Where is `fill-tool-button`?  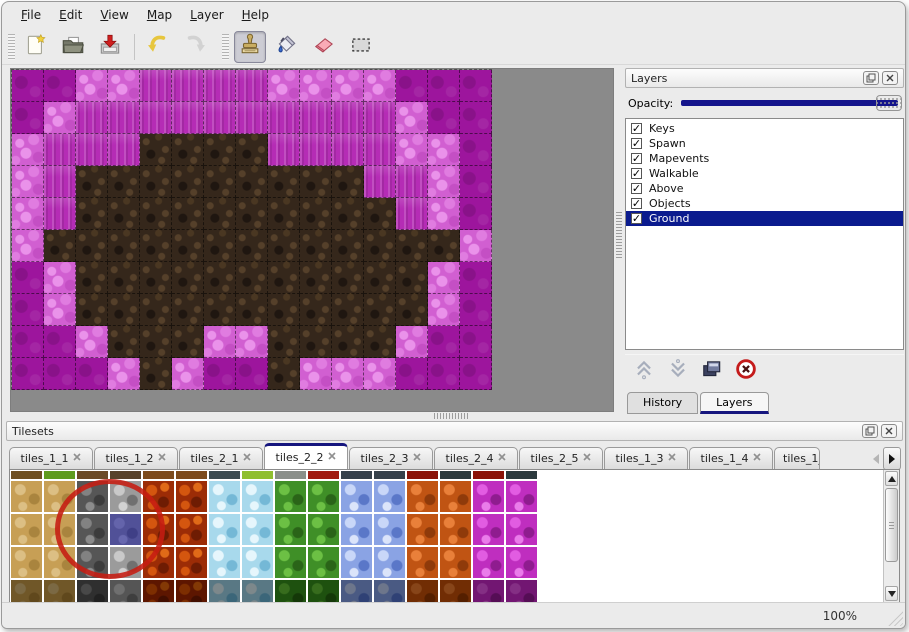
fill-tool-button is located at coordinates (287, 47).